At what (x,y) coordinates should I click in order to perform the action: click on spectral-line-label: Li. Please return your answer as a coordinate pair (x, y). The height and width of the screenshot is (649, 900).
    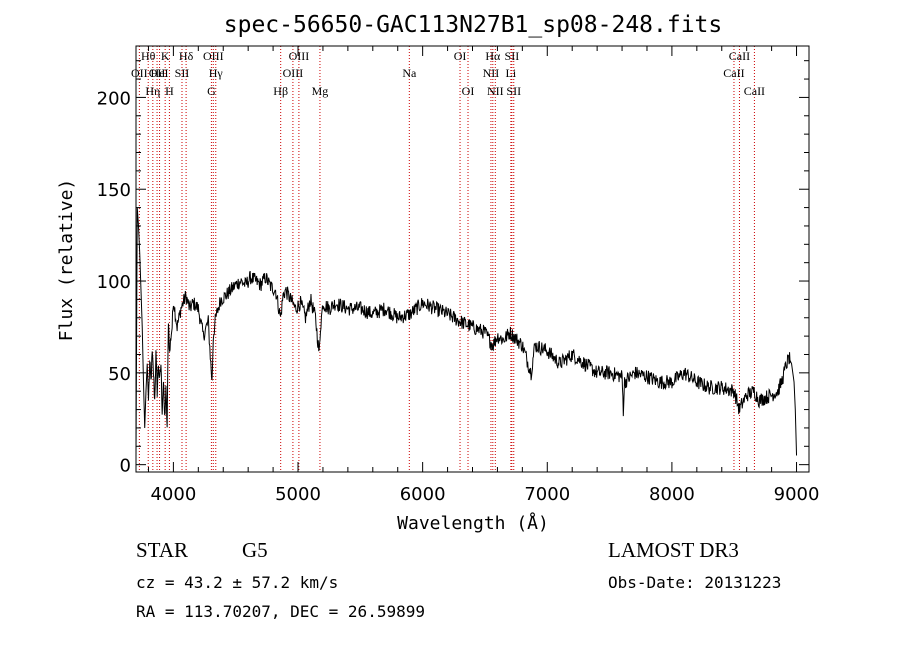
    Looking at the image, I should click on (511, 73).